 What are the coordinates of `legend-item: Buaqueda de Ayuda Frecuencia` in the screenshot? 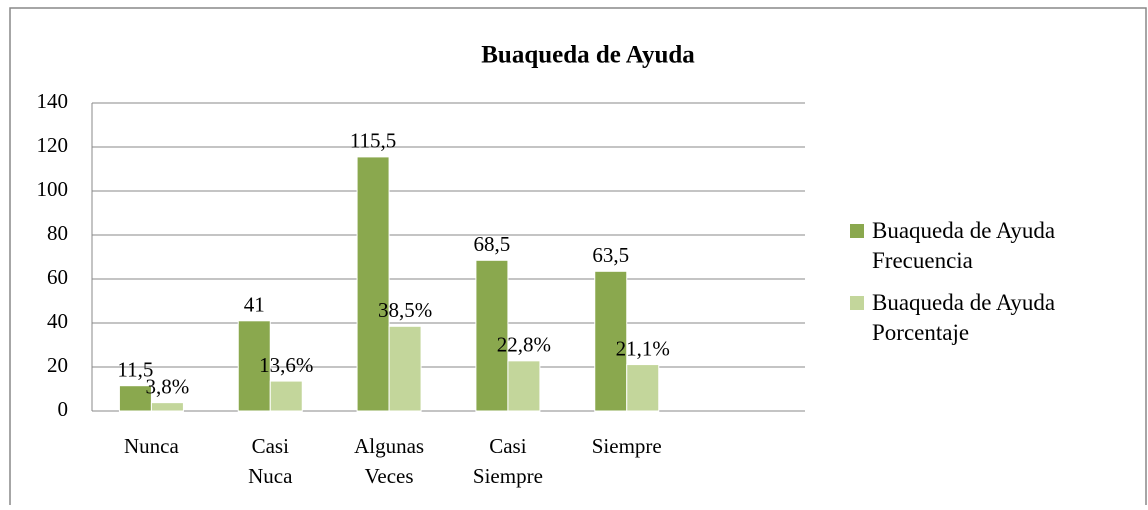 It's located at (990, 246).